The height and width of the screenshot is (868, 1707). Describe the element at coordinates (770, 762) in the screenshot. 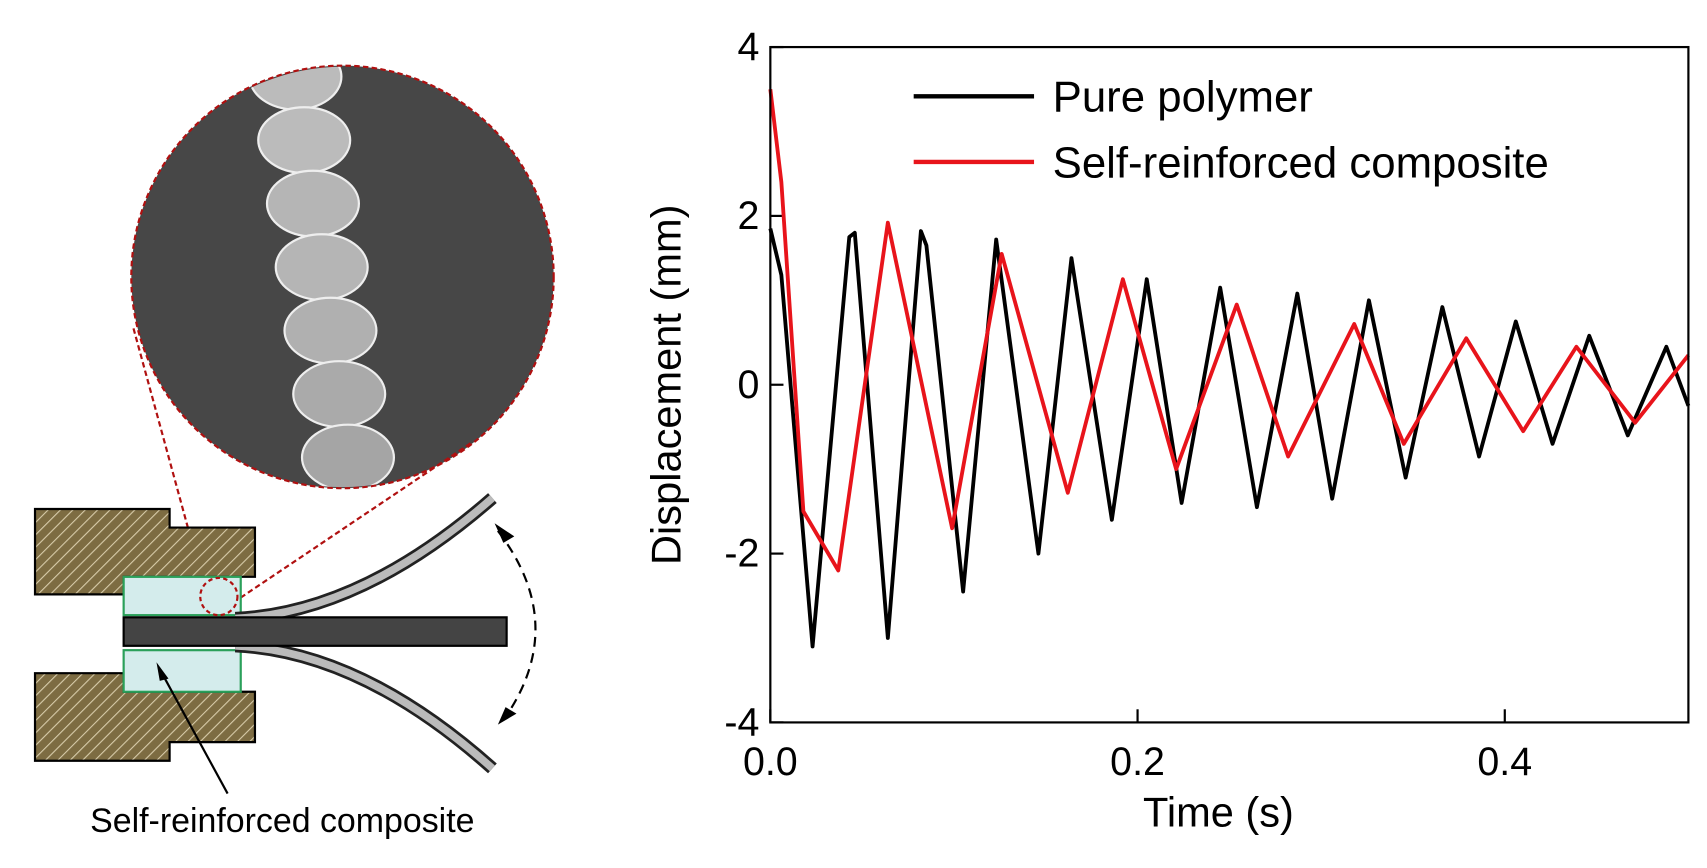

I see `x-tick-label: 0.0` at that location.